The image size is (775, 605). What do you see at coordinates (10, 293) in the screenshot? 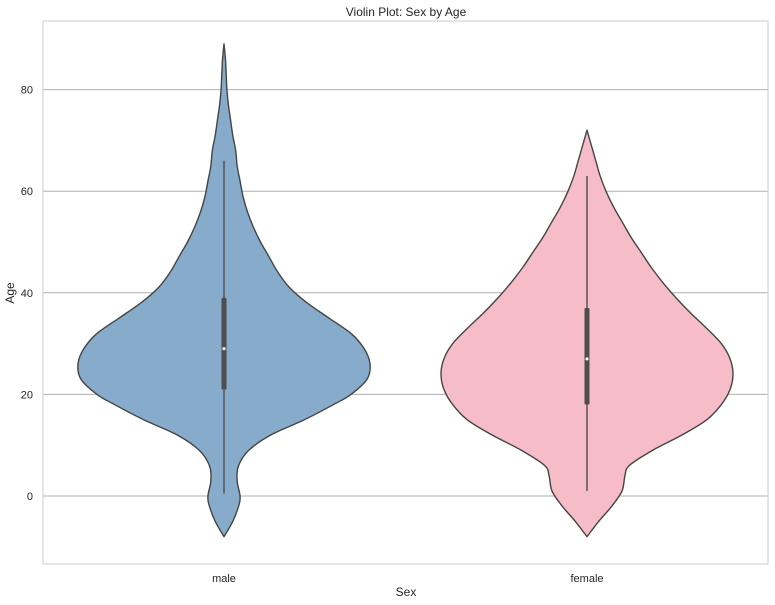
I see `y-axis-label: Age` at bounding box center [10, 293].